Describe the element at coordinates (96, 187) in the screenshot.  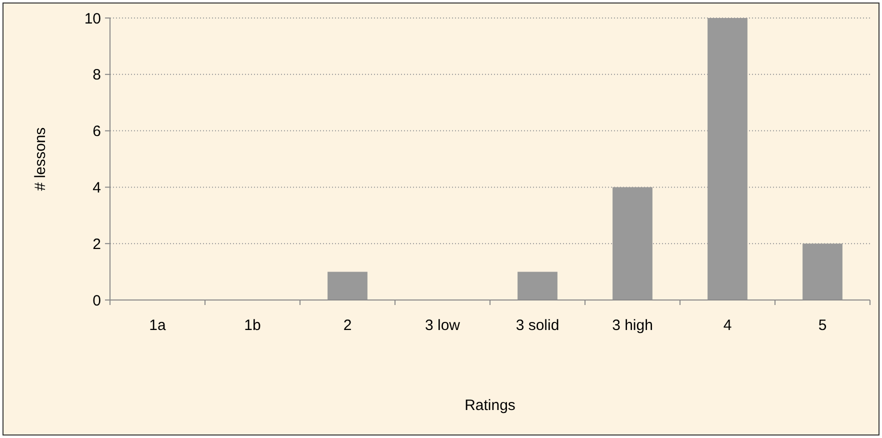
I see `y-tick-label: 4` at that location.